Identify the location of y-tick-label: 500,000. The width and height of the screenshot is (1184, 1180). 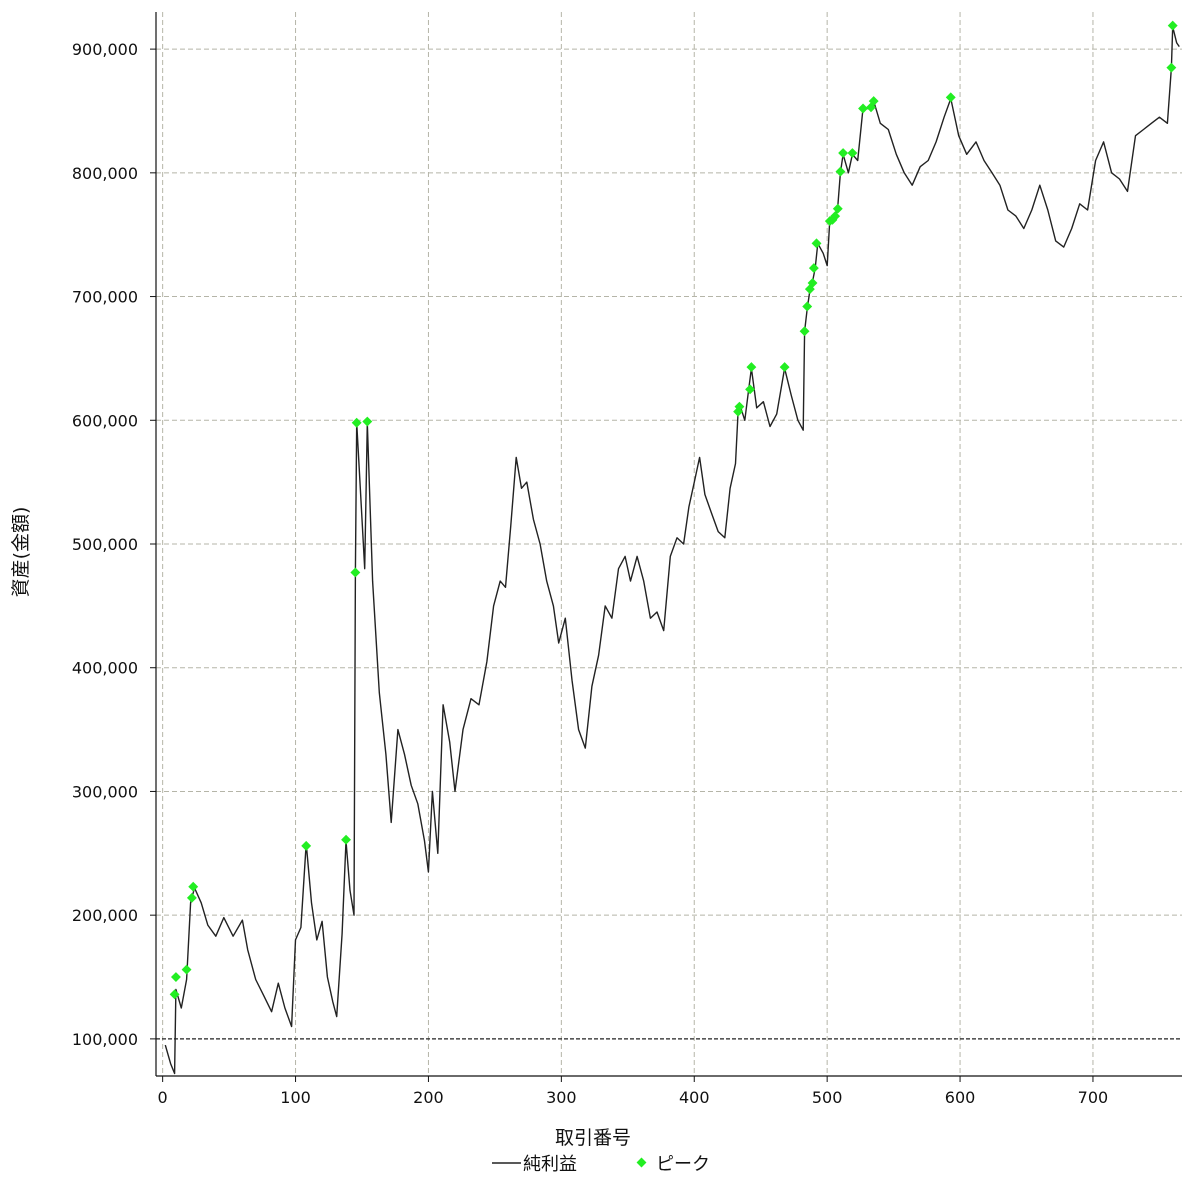
(105, 544).